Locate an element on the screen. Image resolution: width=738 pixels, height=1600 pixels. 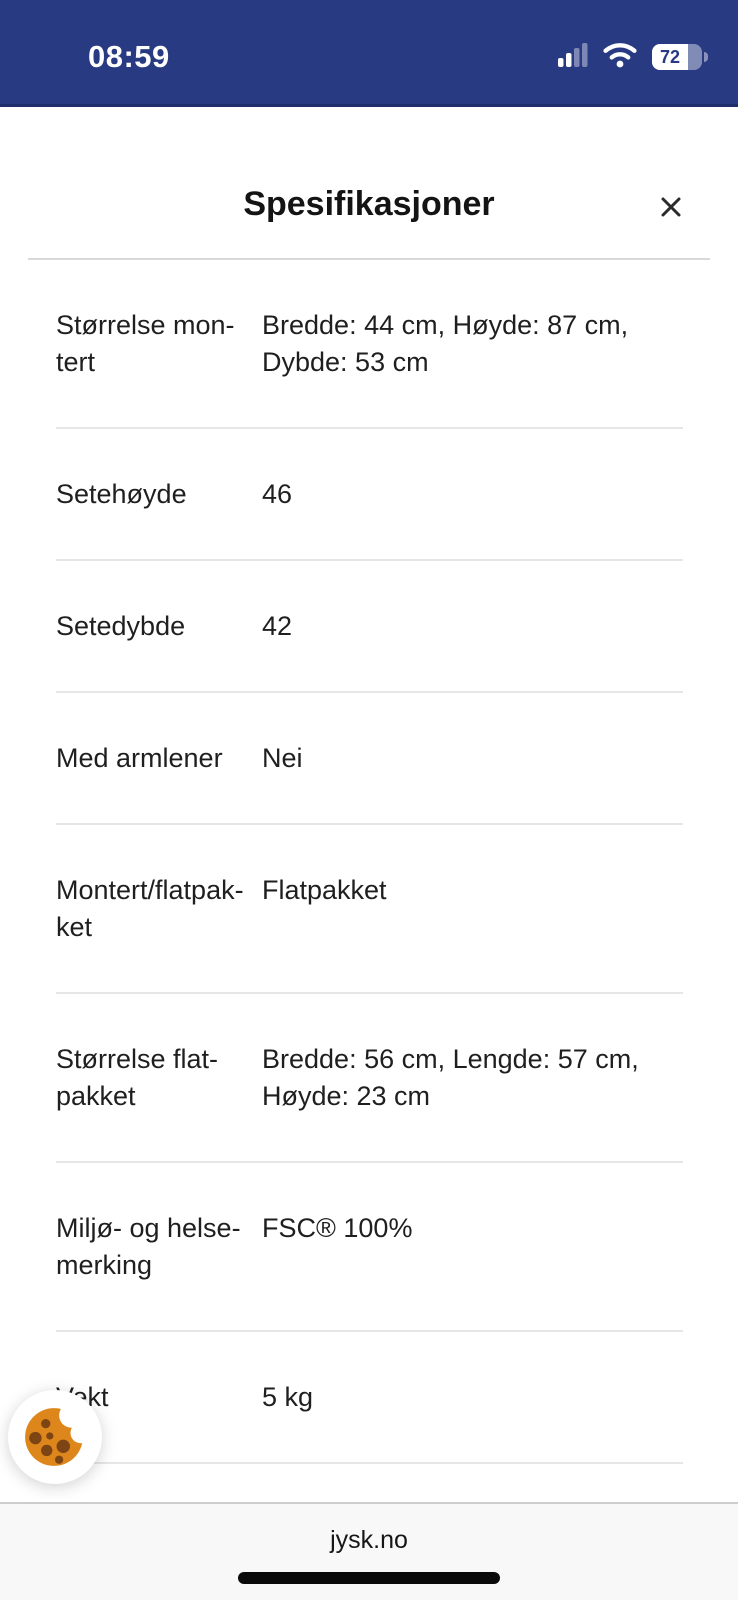
spec-value: FSC® 100% is located at coordinates (337, 1228).